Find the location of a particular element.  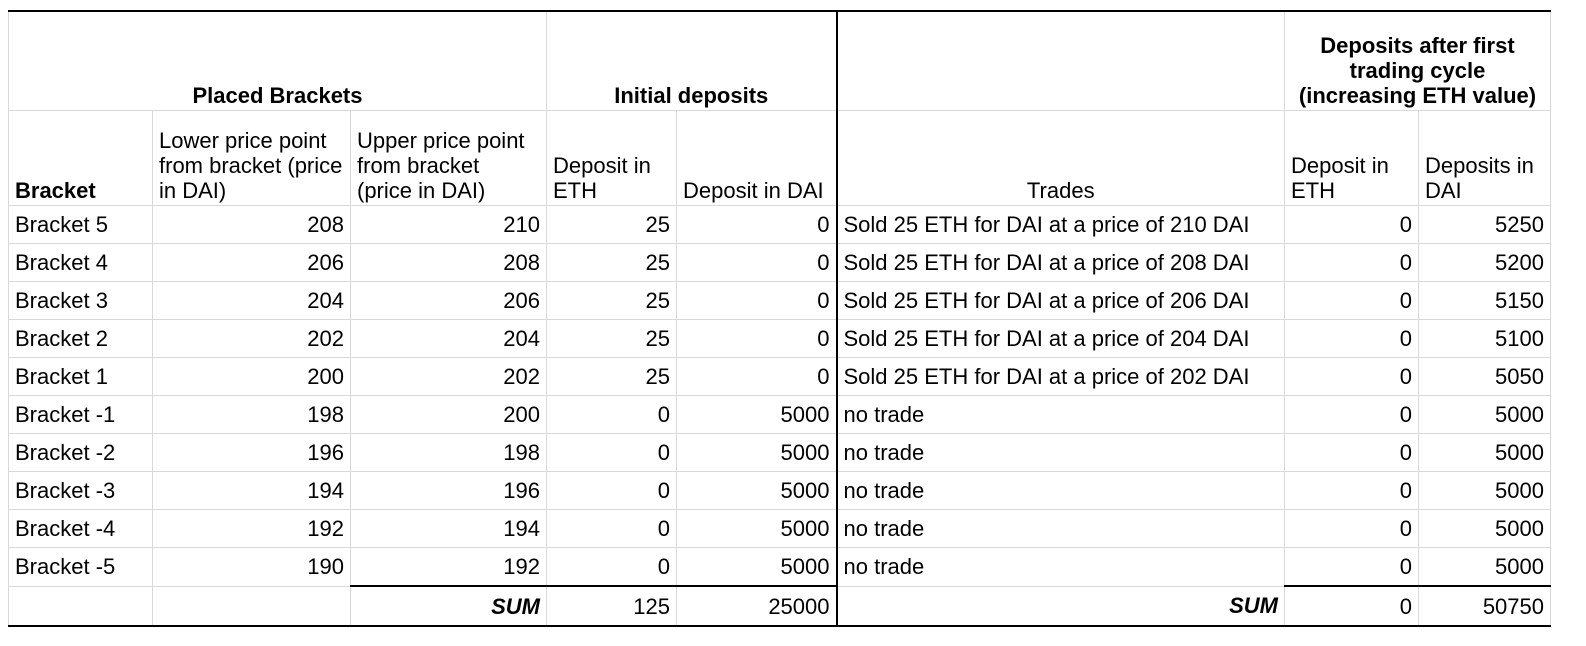

sum-label-trades: SUM is located at coordinates (1060, 606).